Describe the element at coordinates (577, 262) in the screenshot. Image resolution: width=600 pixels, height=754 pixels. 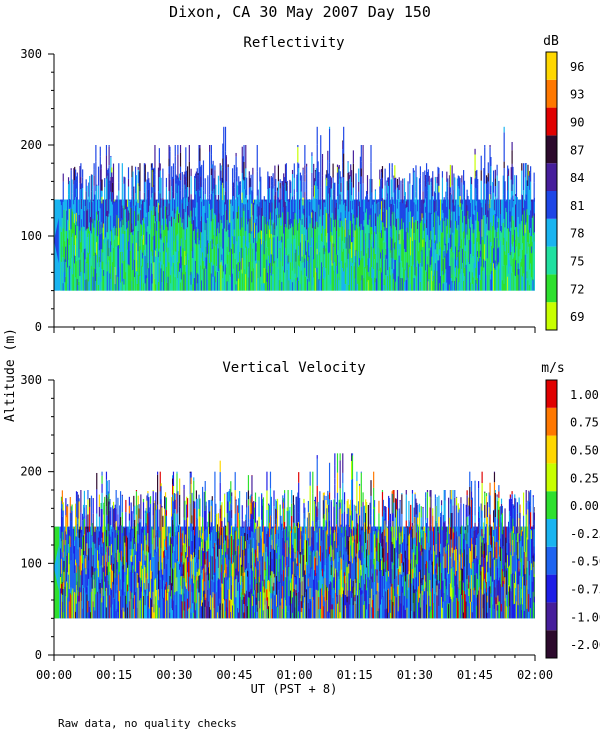
I see `colorbar-label: 75` at that location.